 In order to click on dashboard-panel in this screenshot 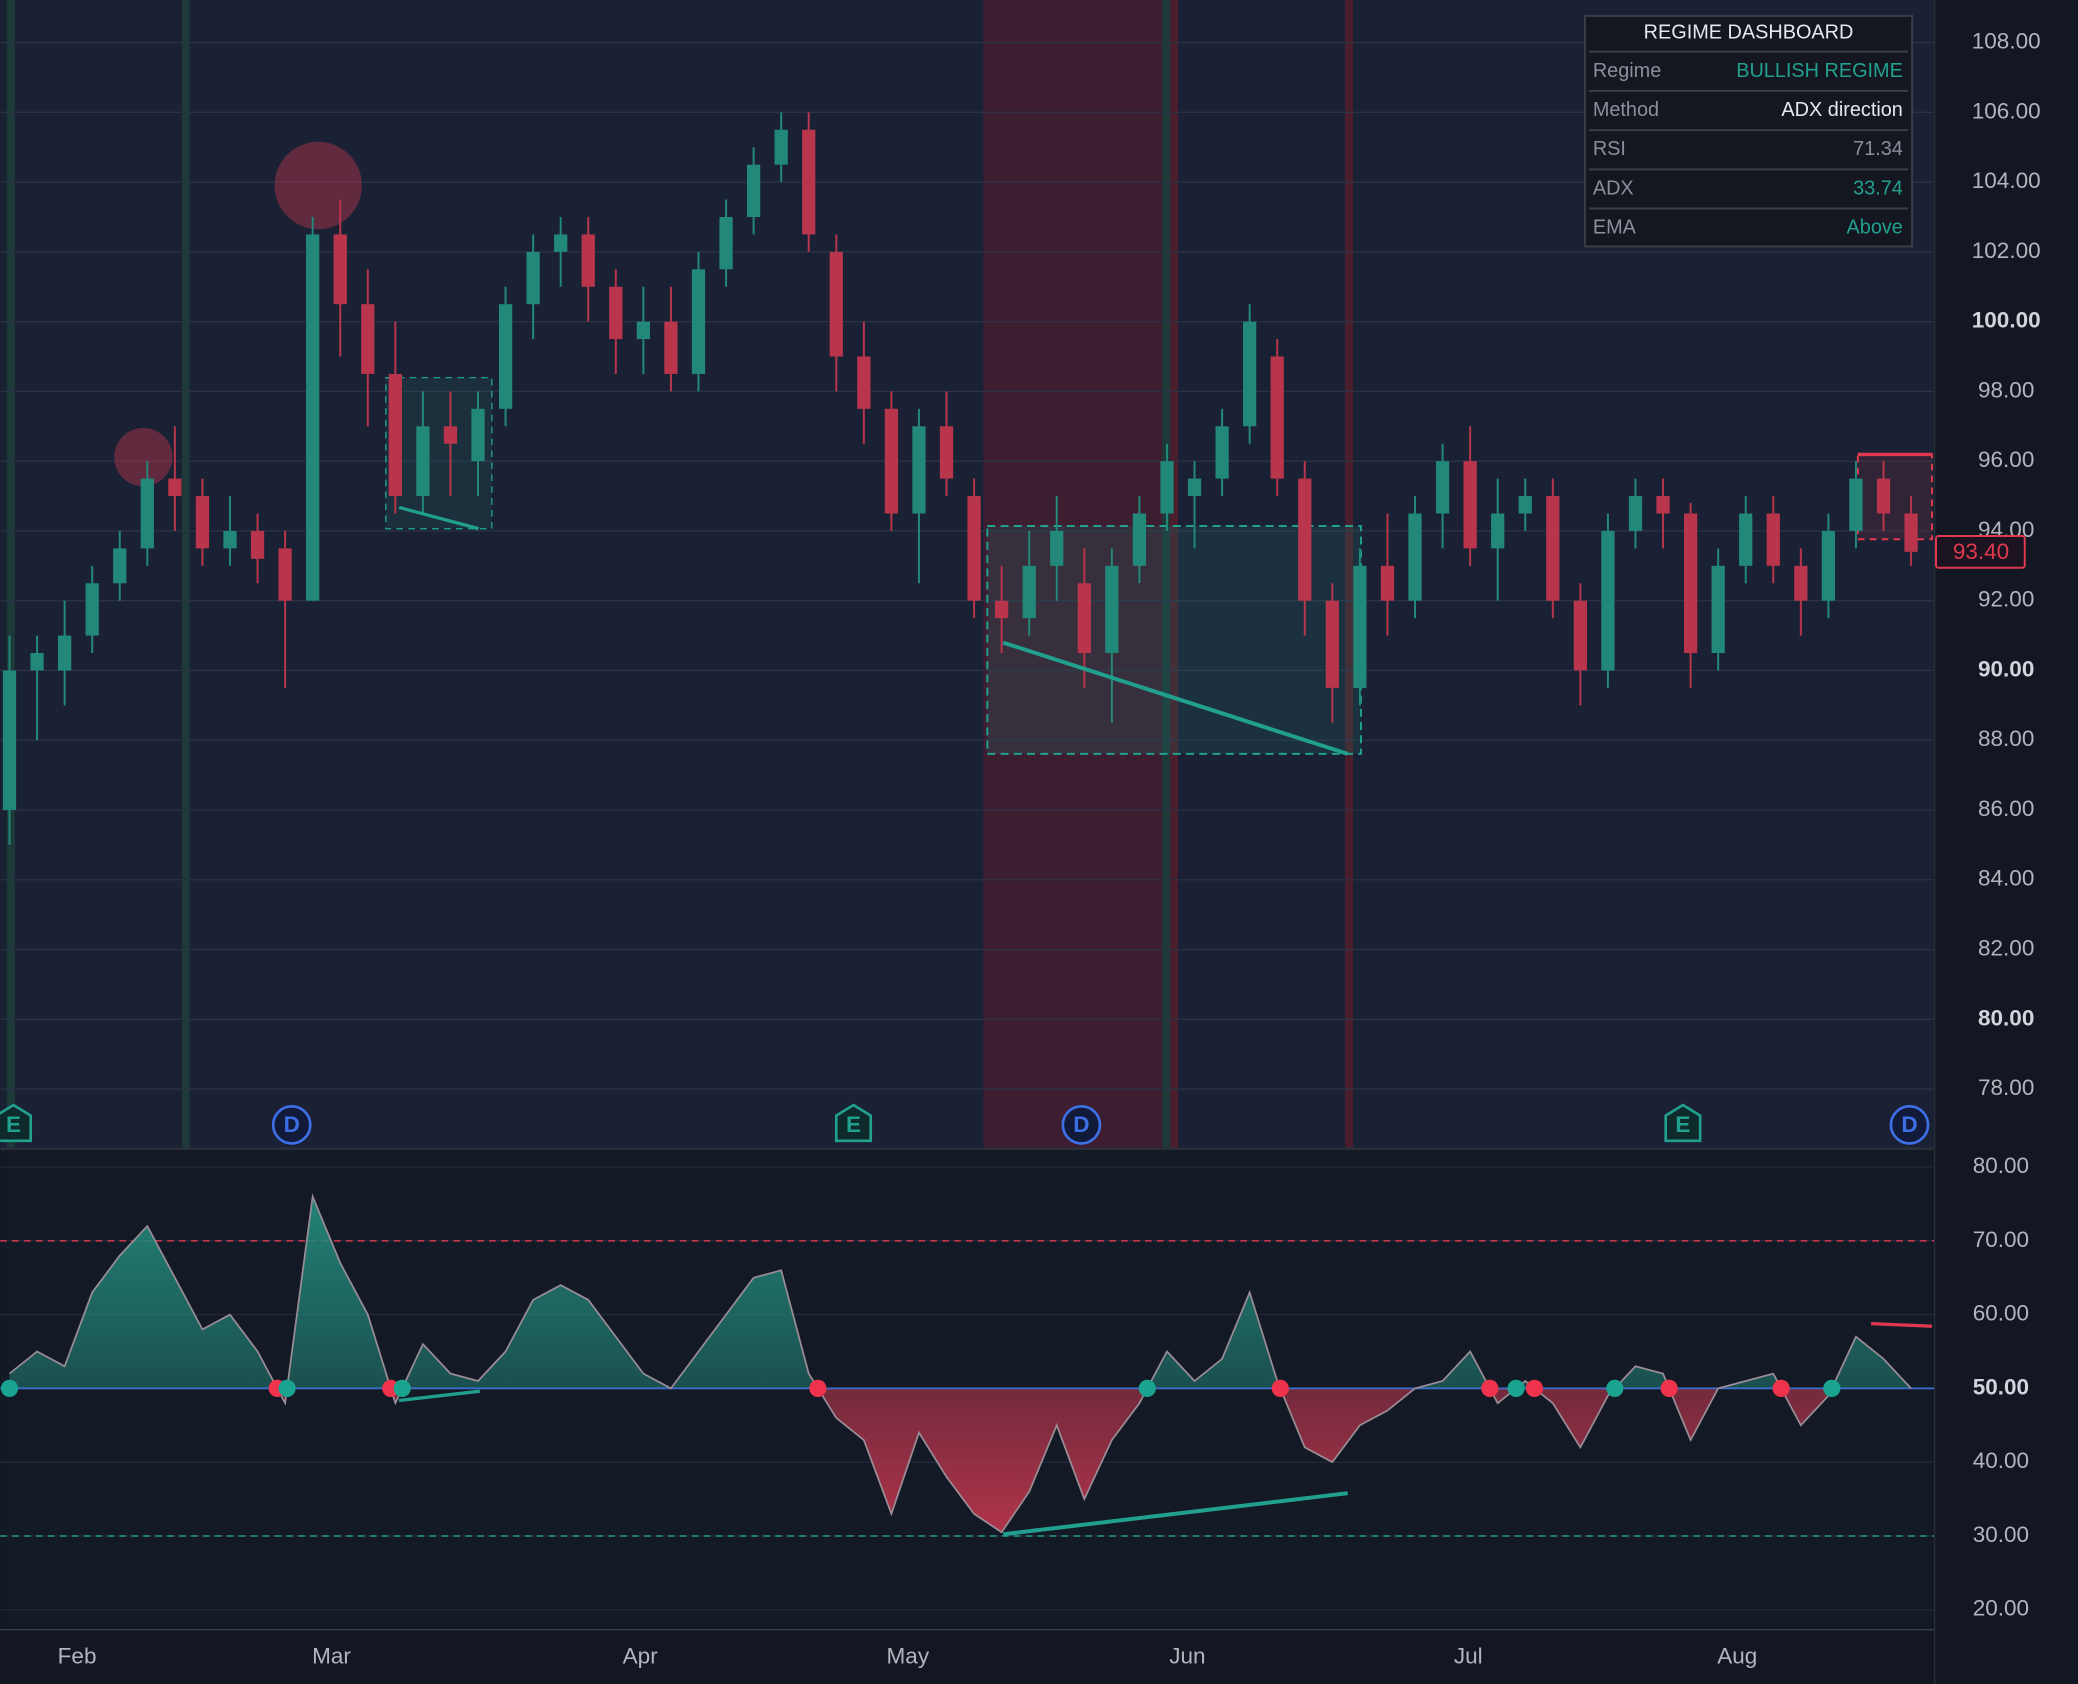, I will do `click(1748, 131)`.